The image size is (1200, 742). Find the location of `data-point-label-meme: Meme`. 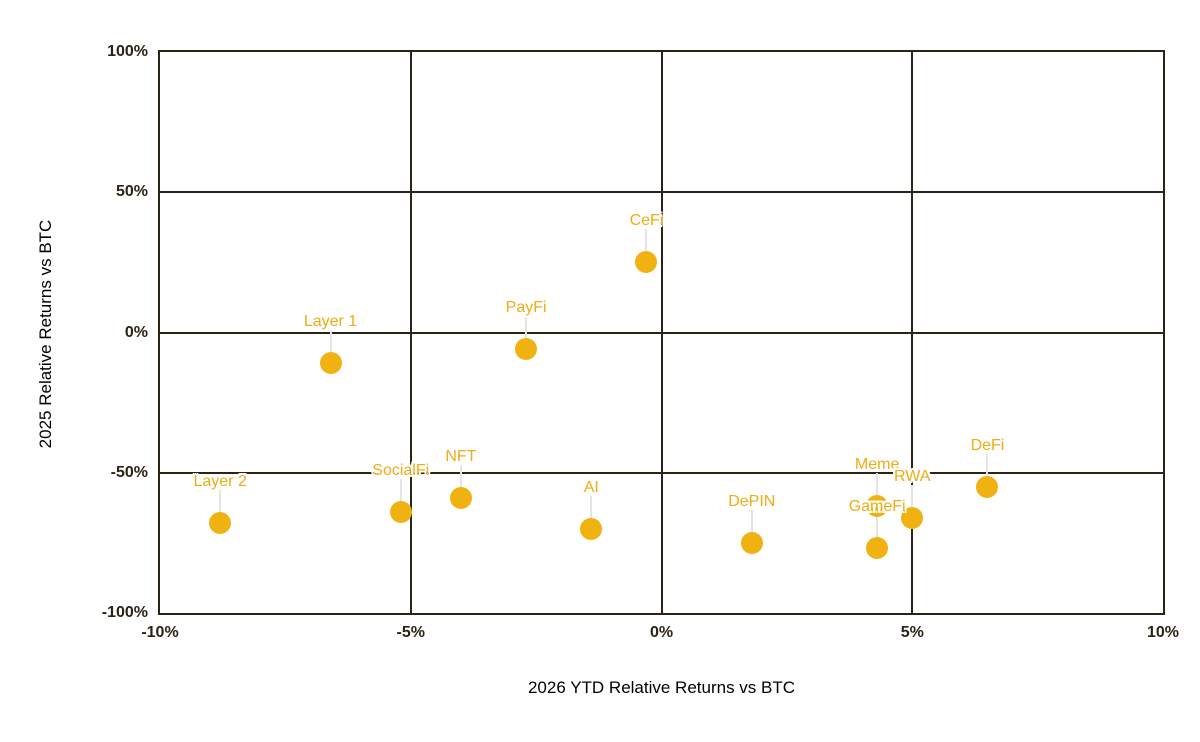

data-point-label-meme: Meme is located at coordinates (877, 465).